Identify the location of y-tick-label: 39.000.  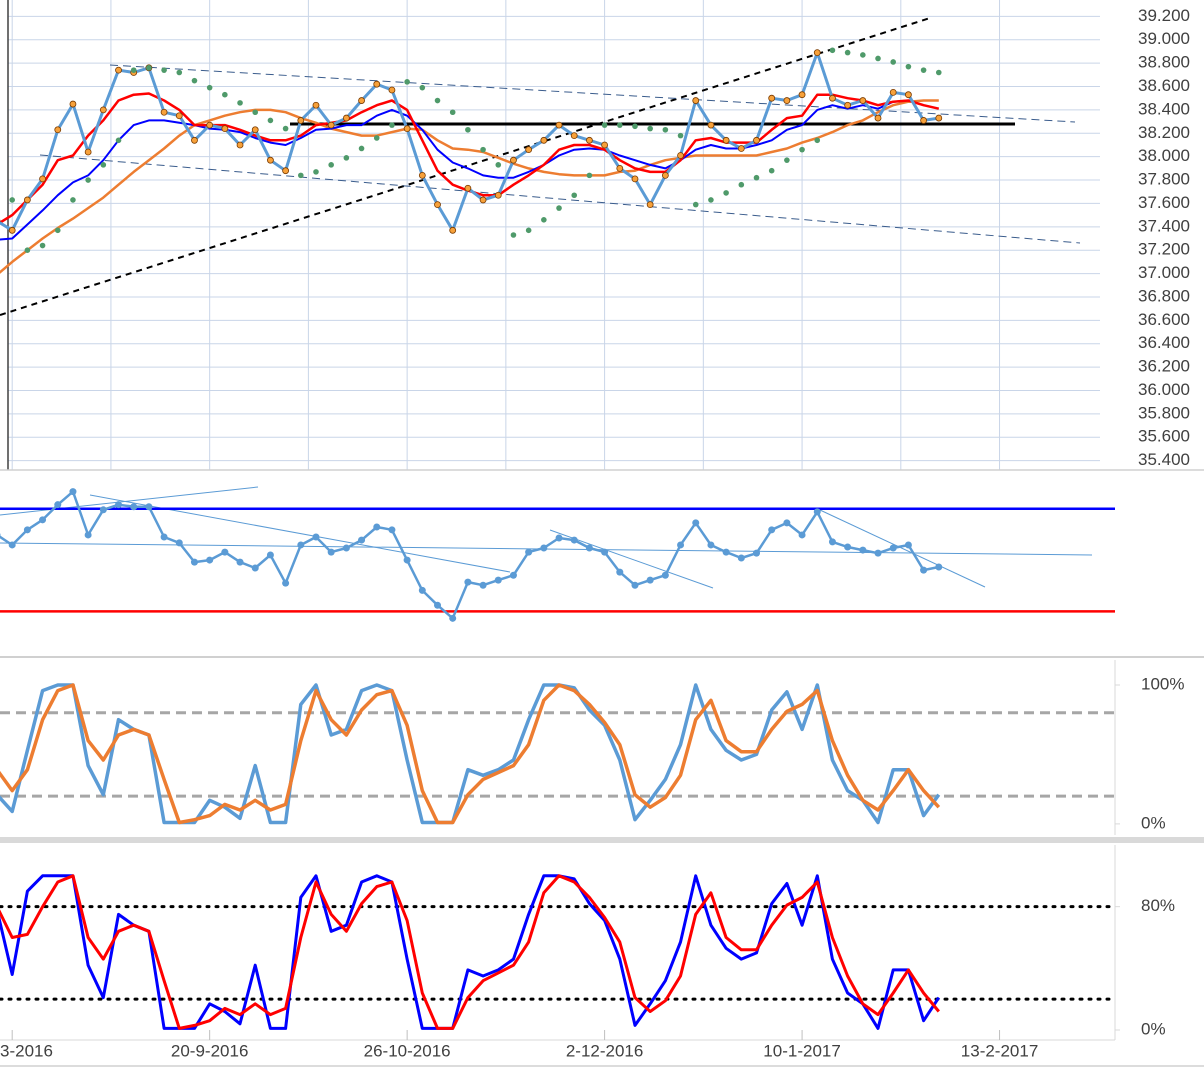
(1164, 38).